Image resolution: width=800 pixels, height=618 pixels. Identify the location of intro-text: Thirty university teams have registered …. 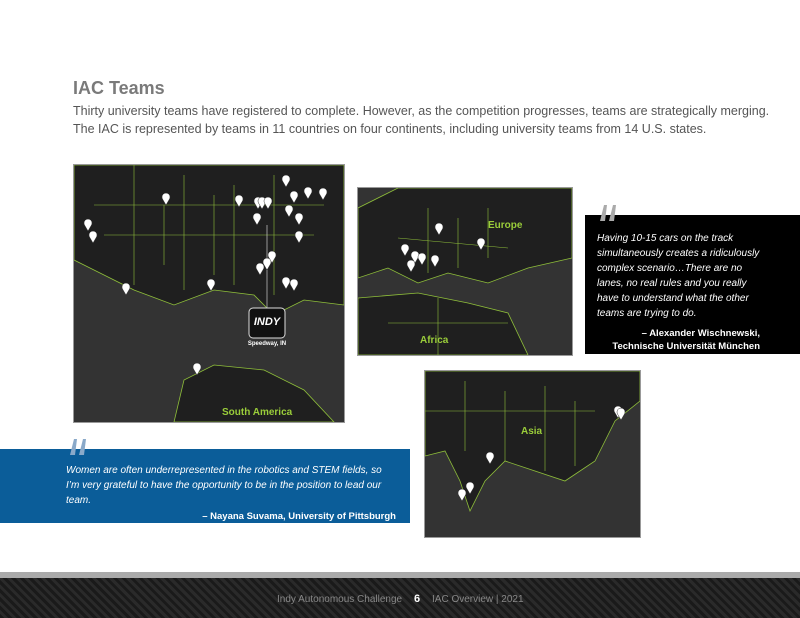
(421, 111).